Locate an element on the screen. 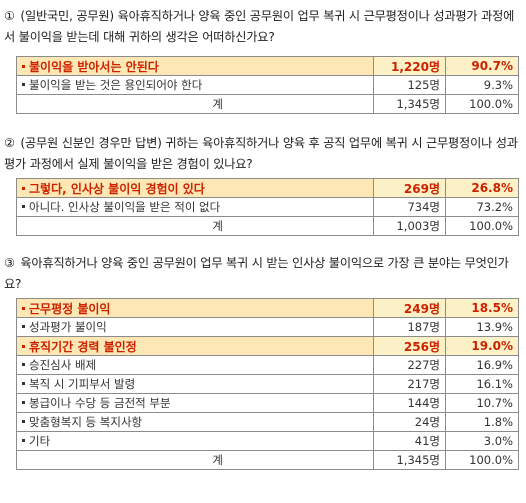 This screenshot has width=526, height=503. row-percent: 13.9% is located at coordinates (482, 327).